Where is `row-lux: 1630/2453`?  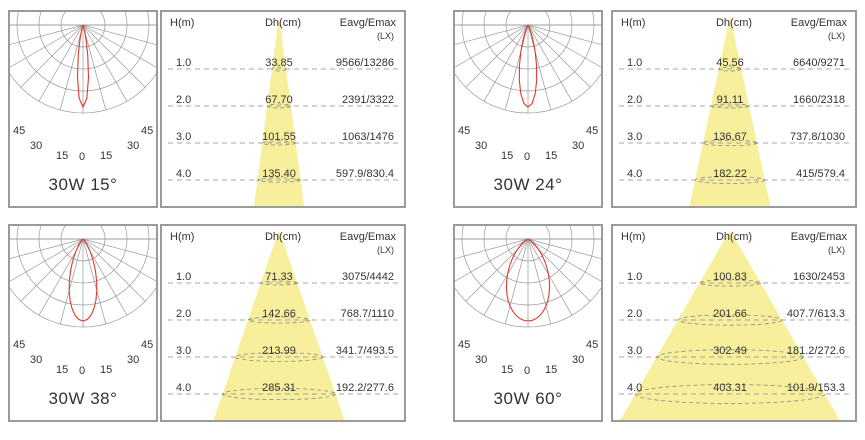 row-lux: 1630/2453 is located at coordinates (819, 277).